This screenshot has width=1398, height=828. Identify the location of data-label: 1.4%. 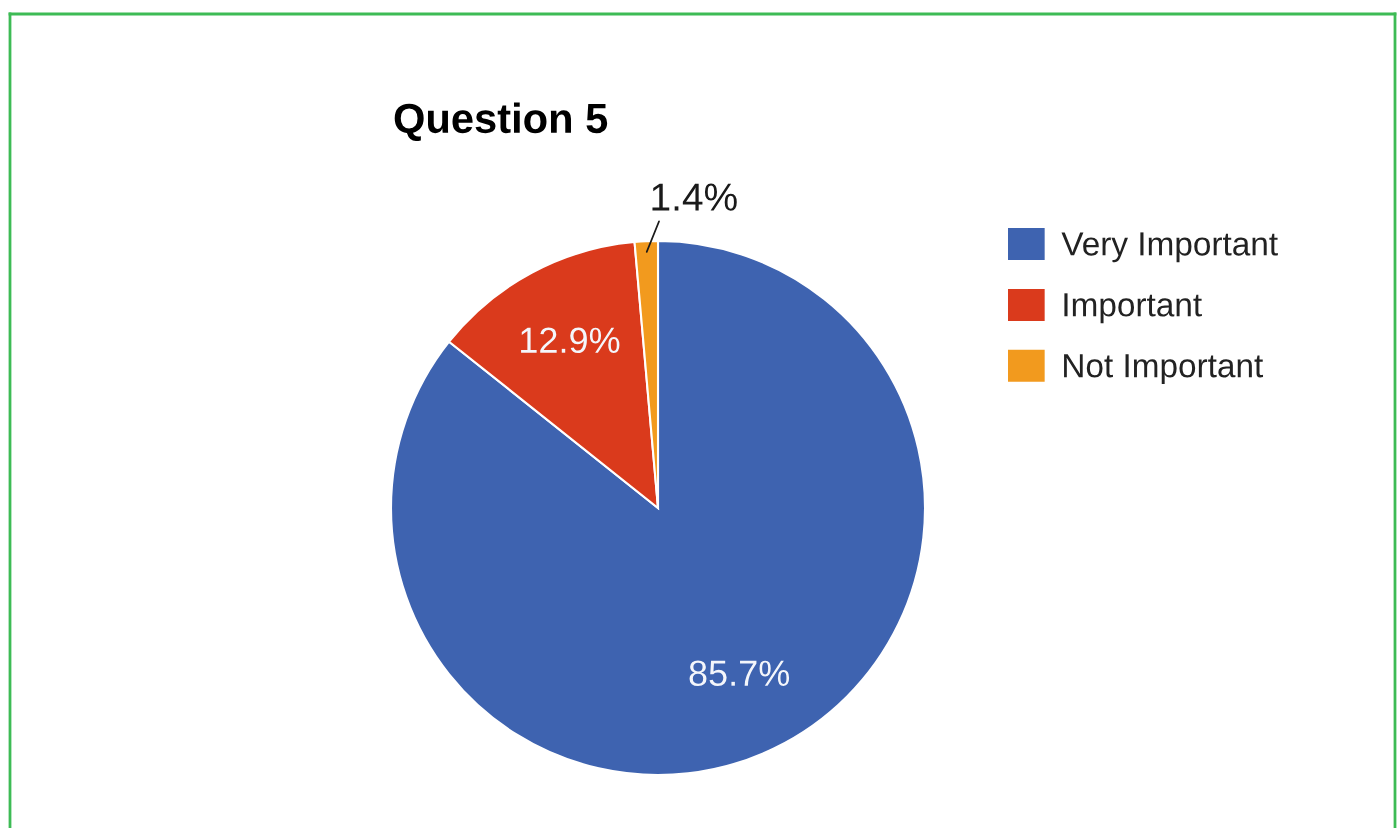
(694, 197).